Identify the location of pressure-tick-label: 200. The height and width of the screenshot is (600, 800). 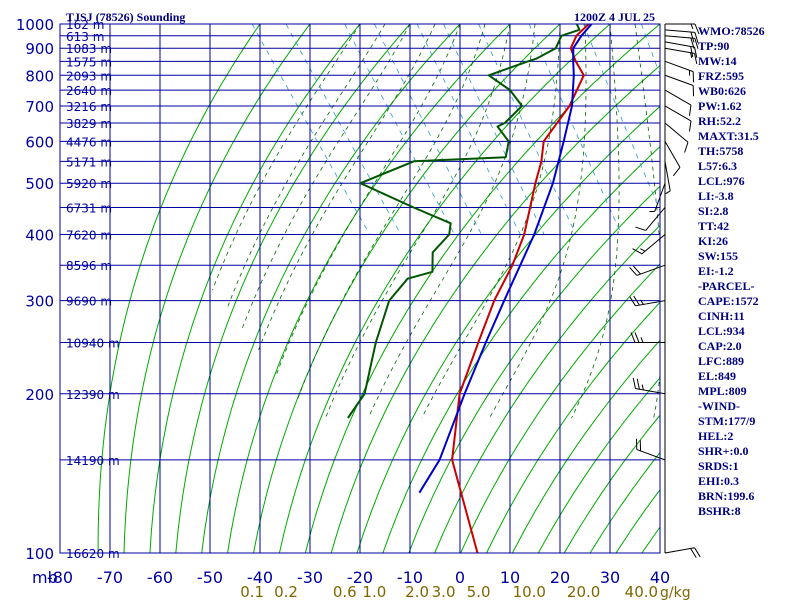
(39, 395).